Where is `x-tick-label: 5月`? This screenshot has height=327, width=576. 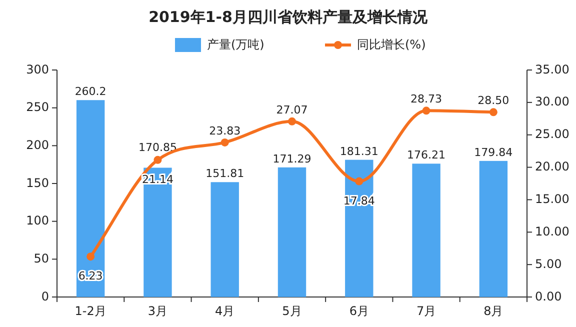
x-tick-label: 5月 is located at coordinates (292, 311).